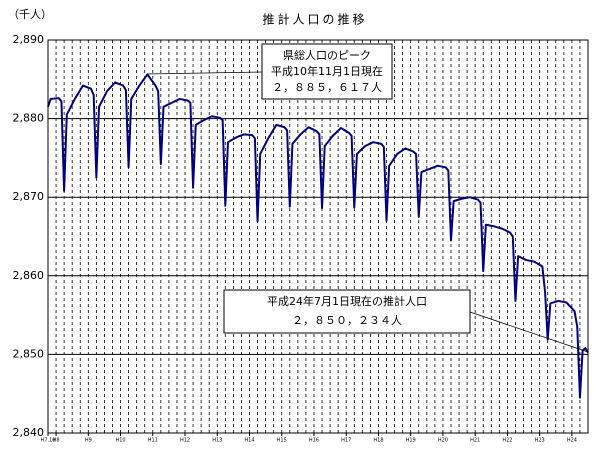 The image size is (600, 450). What do you see at coordinates (185, 441) in the screenshot?
I see `x-tick-label: H12` at bounding box center [185, 441].